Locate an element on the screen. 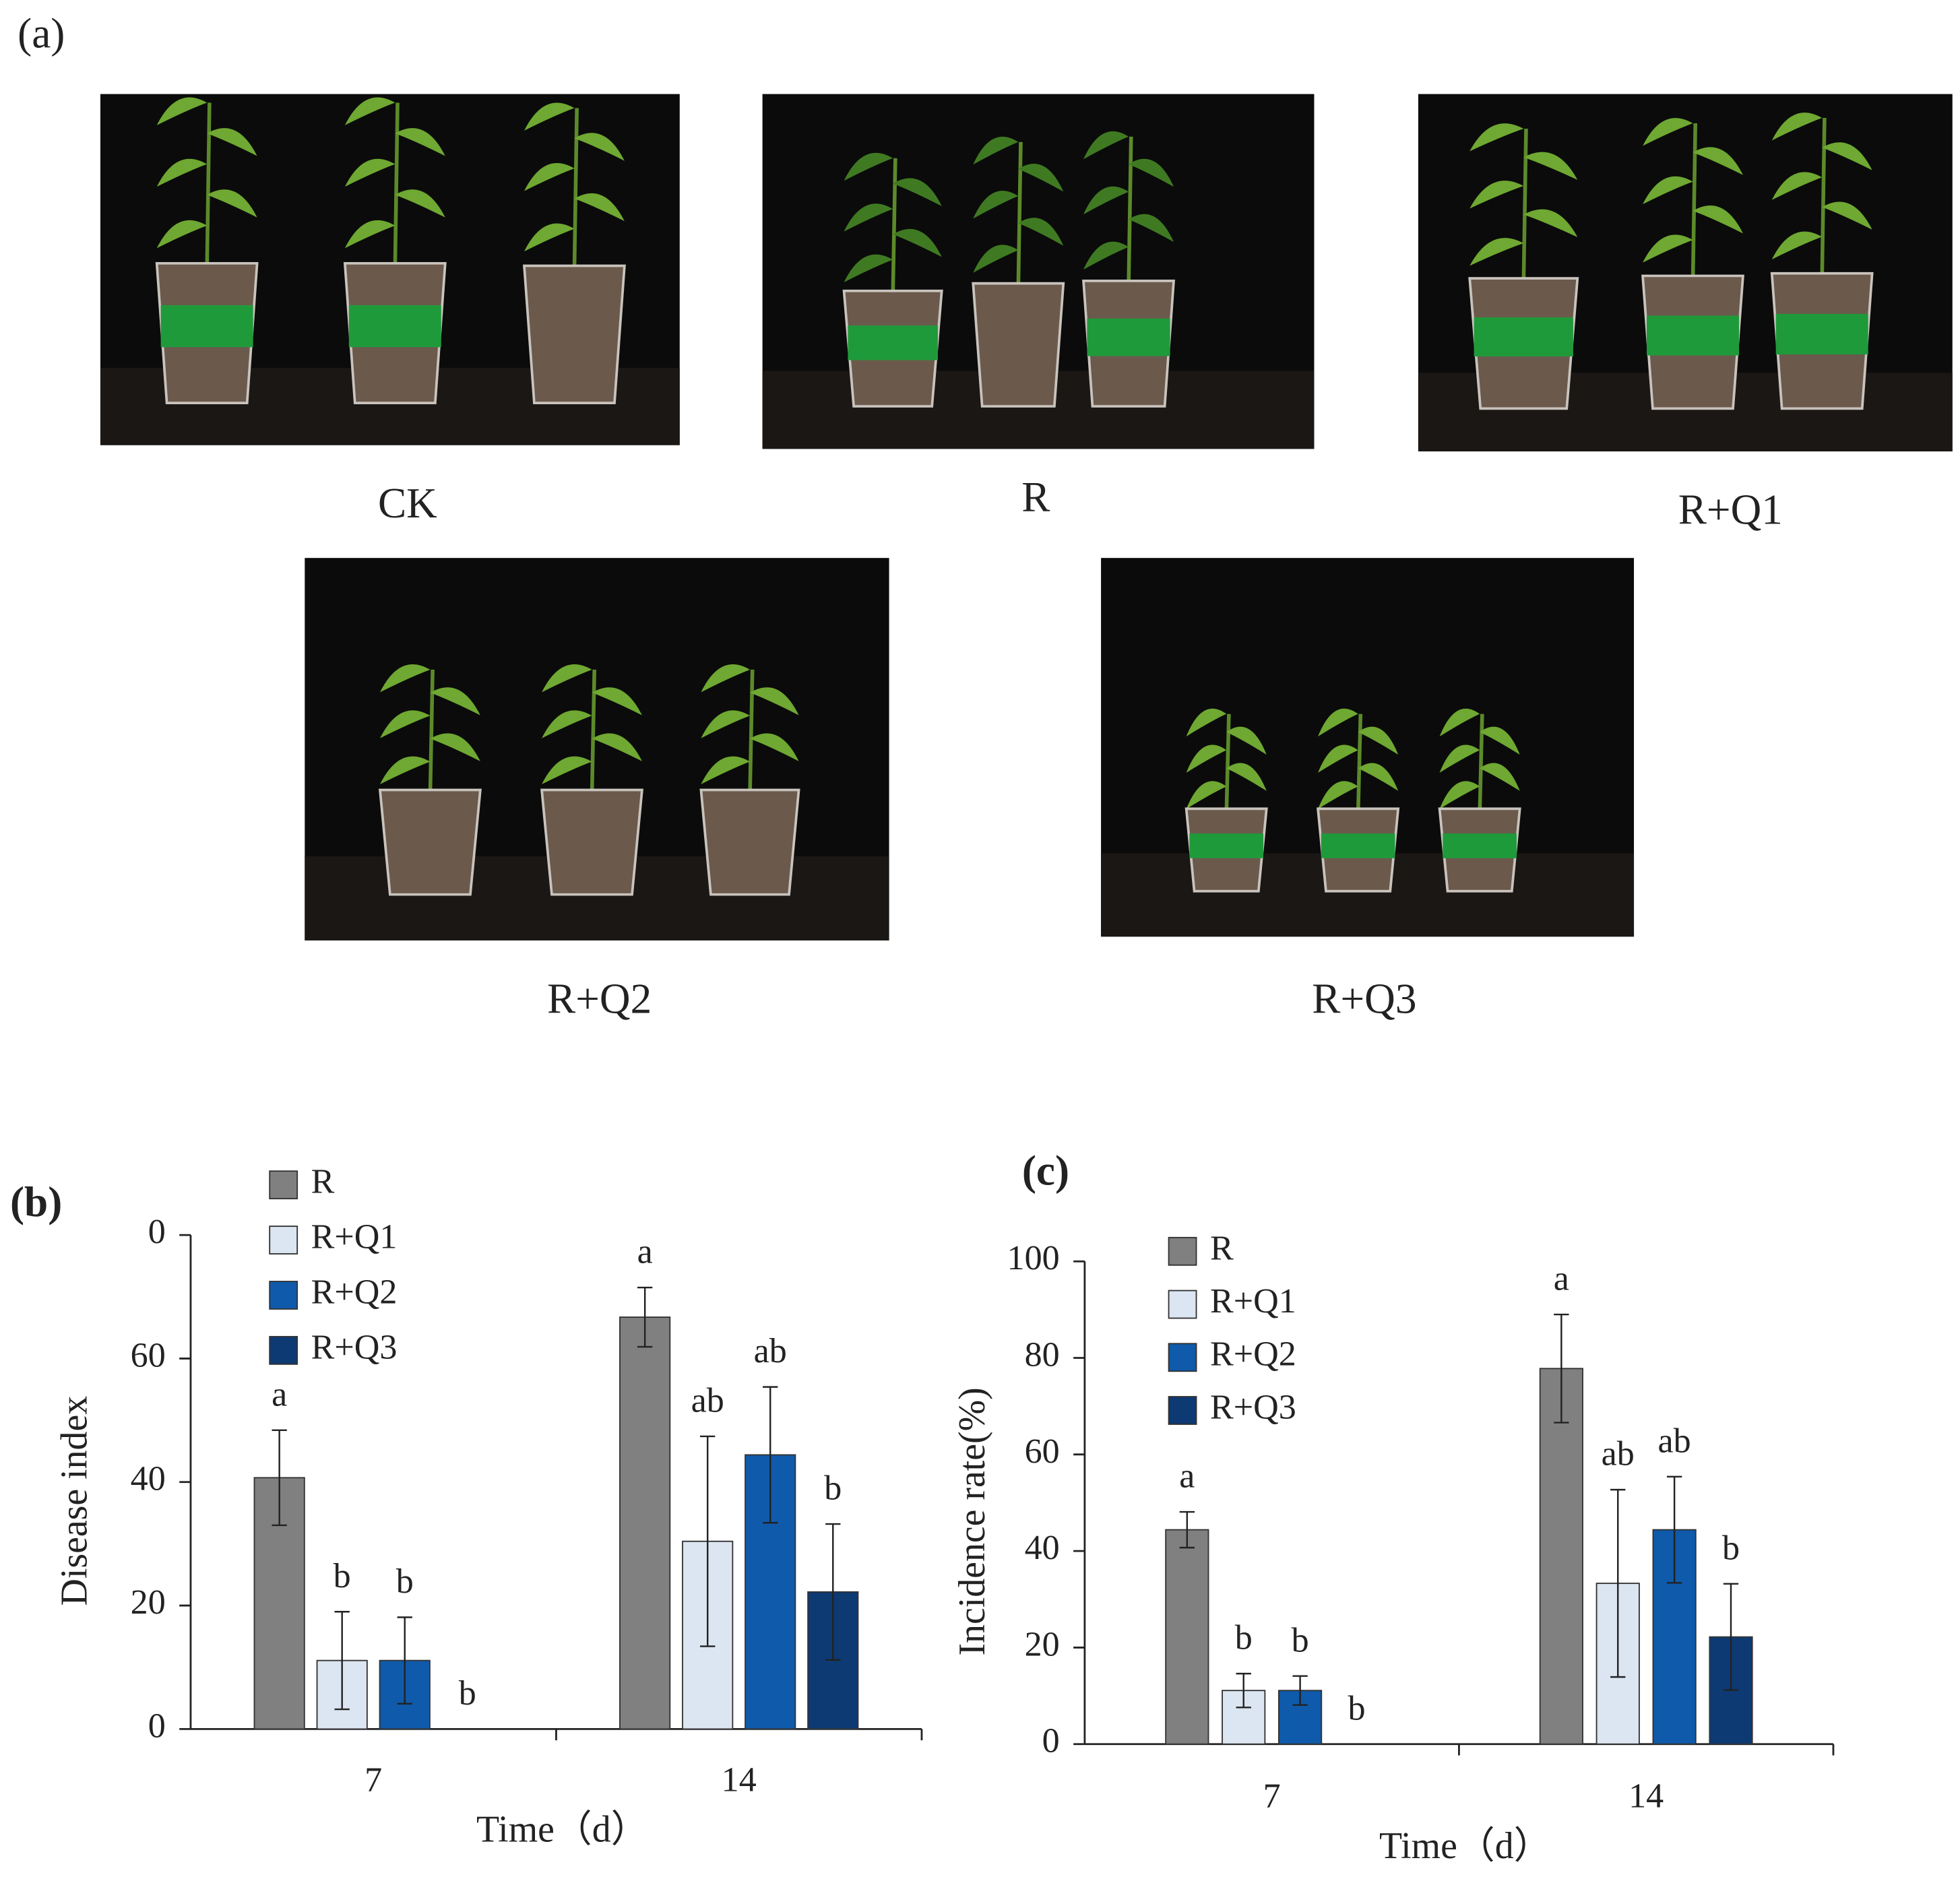 Image resolution: width=1960 pixels, height=1877 pixels. x-tick-label: 7 is located at coordinates (1272, 1796).